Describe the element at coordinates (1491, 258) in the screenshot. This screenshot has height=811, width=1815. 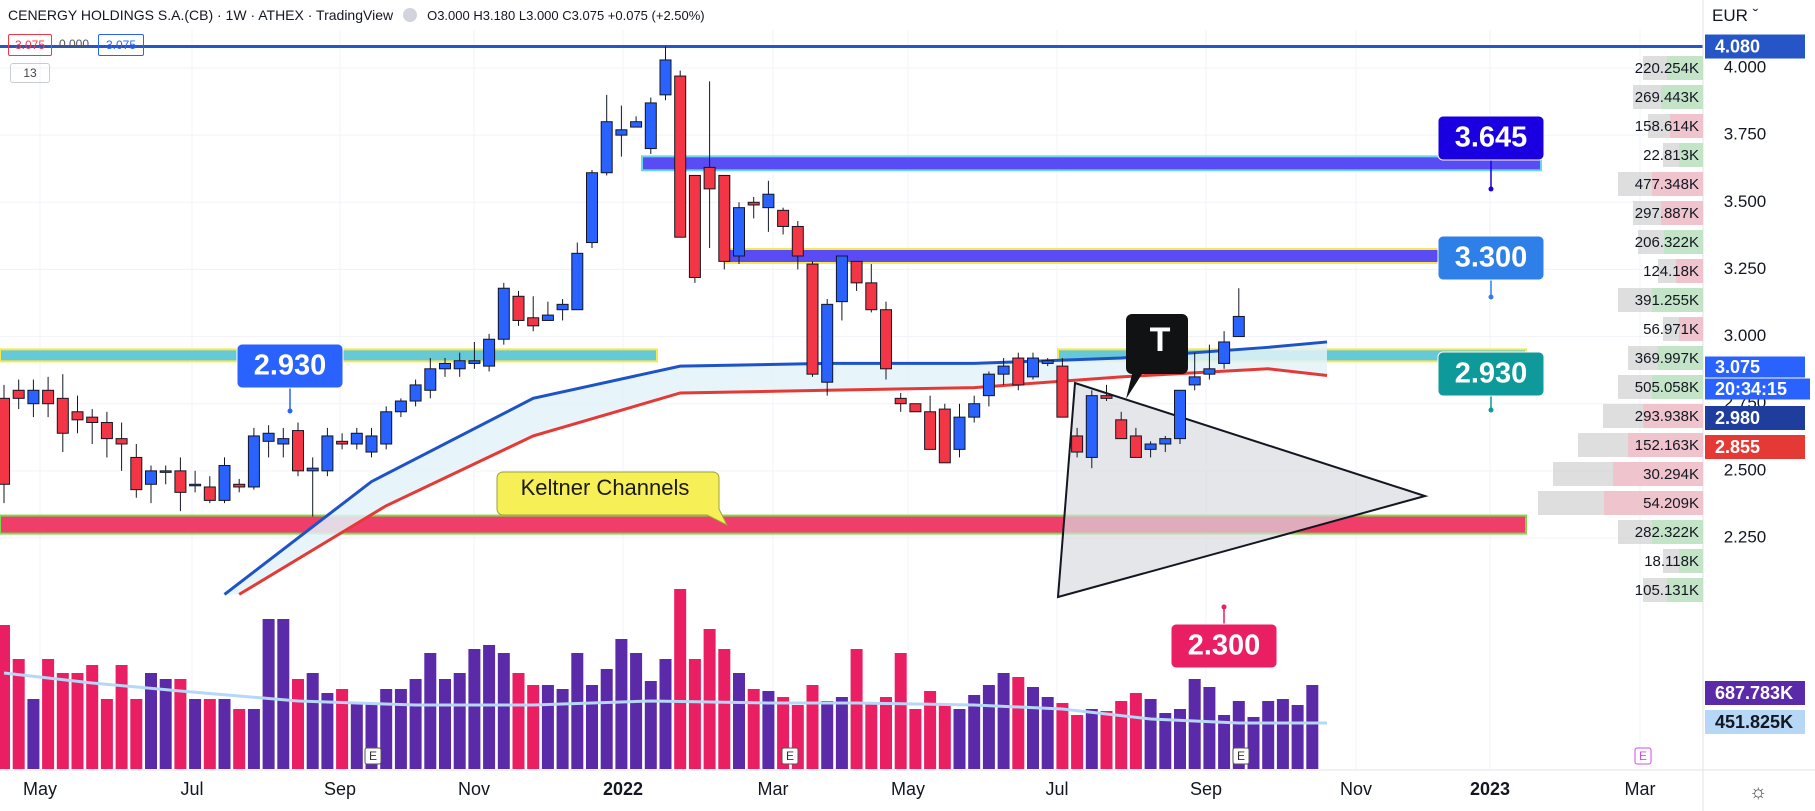
I see `zone-price-label: 3.300` at that location.